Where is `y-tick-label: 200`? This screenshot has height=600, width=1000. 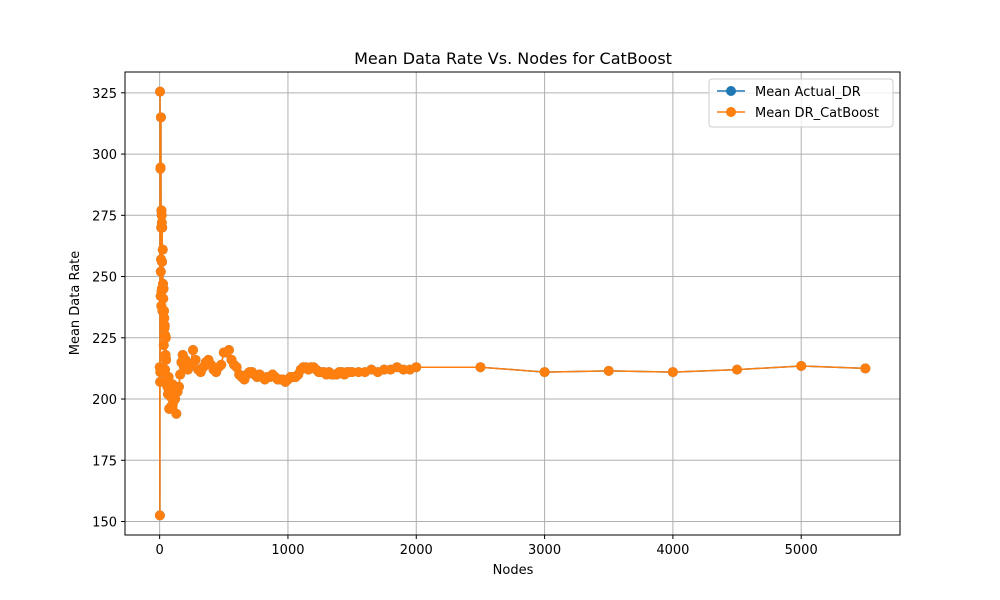
y-tick-label: 200 is located at coordinates (104, 400).